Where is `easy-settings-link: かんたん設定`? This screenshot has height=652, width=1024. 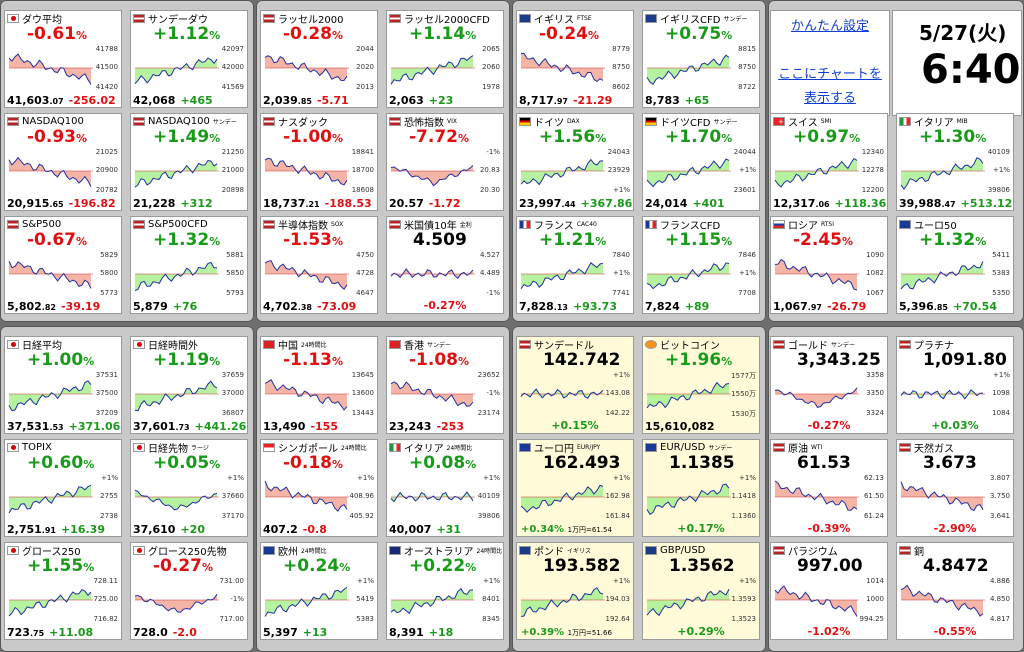
easy-settings-link: かんたん設定 is located at coordinates (829, 26).